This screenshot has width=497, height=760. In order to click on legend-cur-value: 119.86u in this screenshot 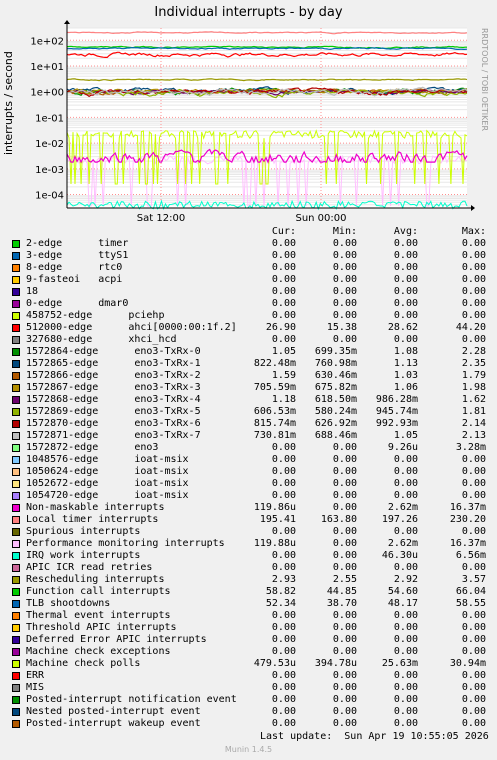, I will do `click(274, 507)`.